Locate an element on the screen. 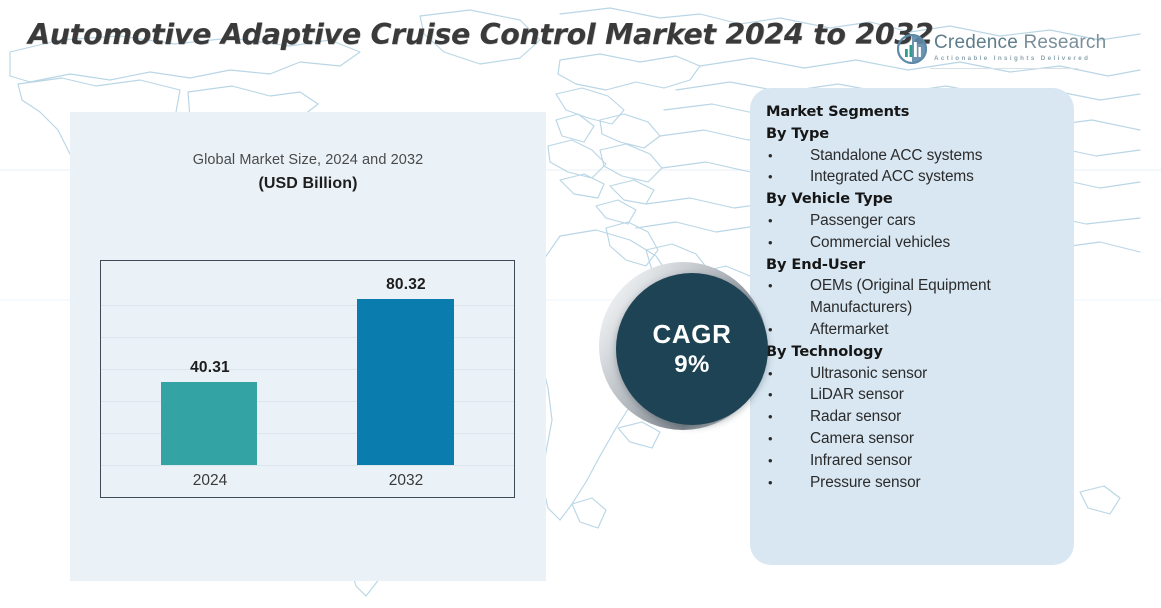 The width and height of the screenshot is (1161, 608). list-item: • Commercial vehicles is located at coordinates (912, 243).